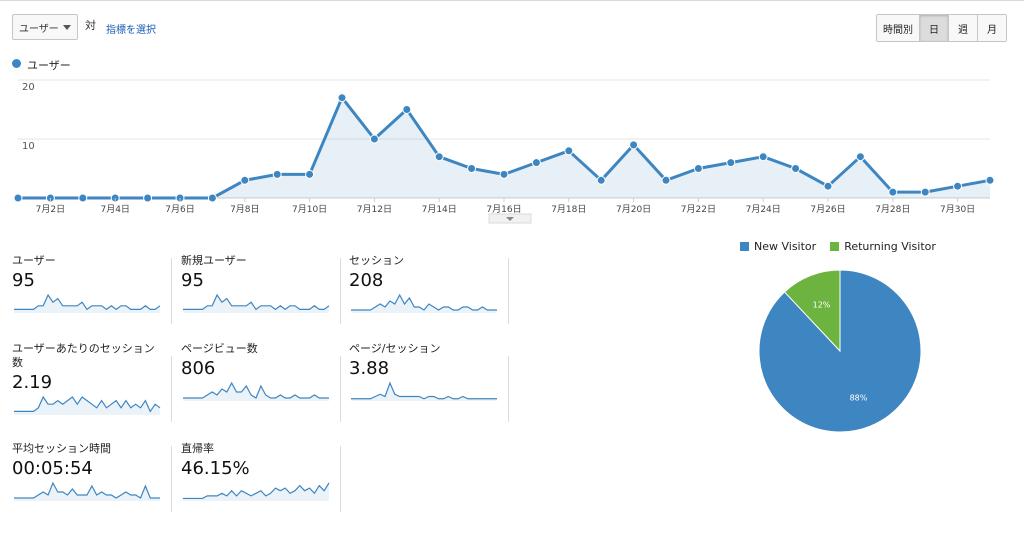 The image size is (1024, 538). Describe the element at coordinates (568, 209) in the screenshot. I see `x-tick-label: 7月18日` at that location.